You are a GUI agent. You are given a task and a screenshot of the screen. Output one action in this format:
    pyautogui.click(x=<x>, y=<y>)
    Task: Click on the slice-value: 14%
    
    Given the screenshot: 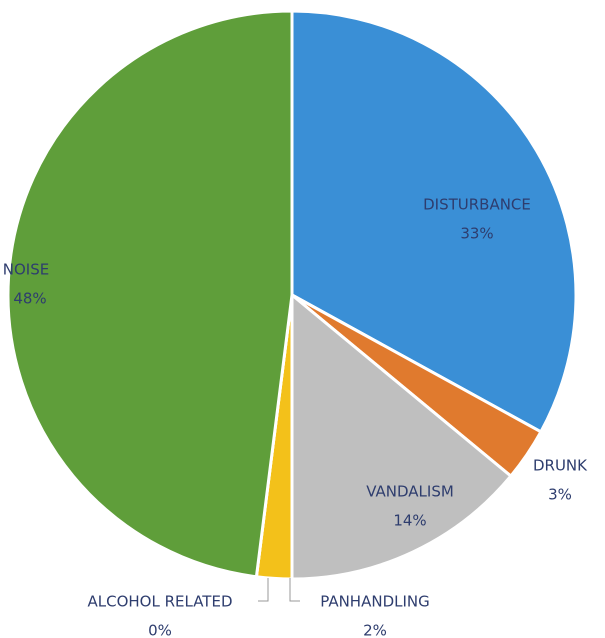 What is the action you would take?
    pyautogui.click(x=409, y=521)
    